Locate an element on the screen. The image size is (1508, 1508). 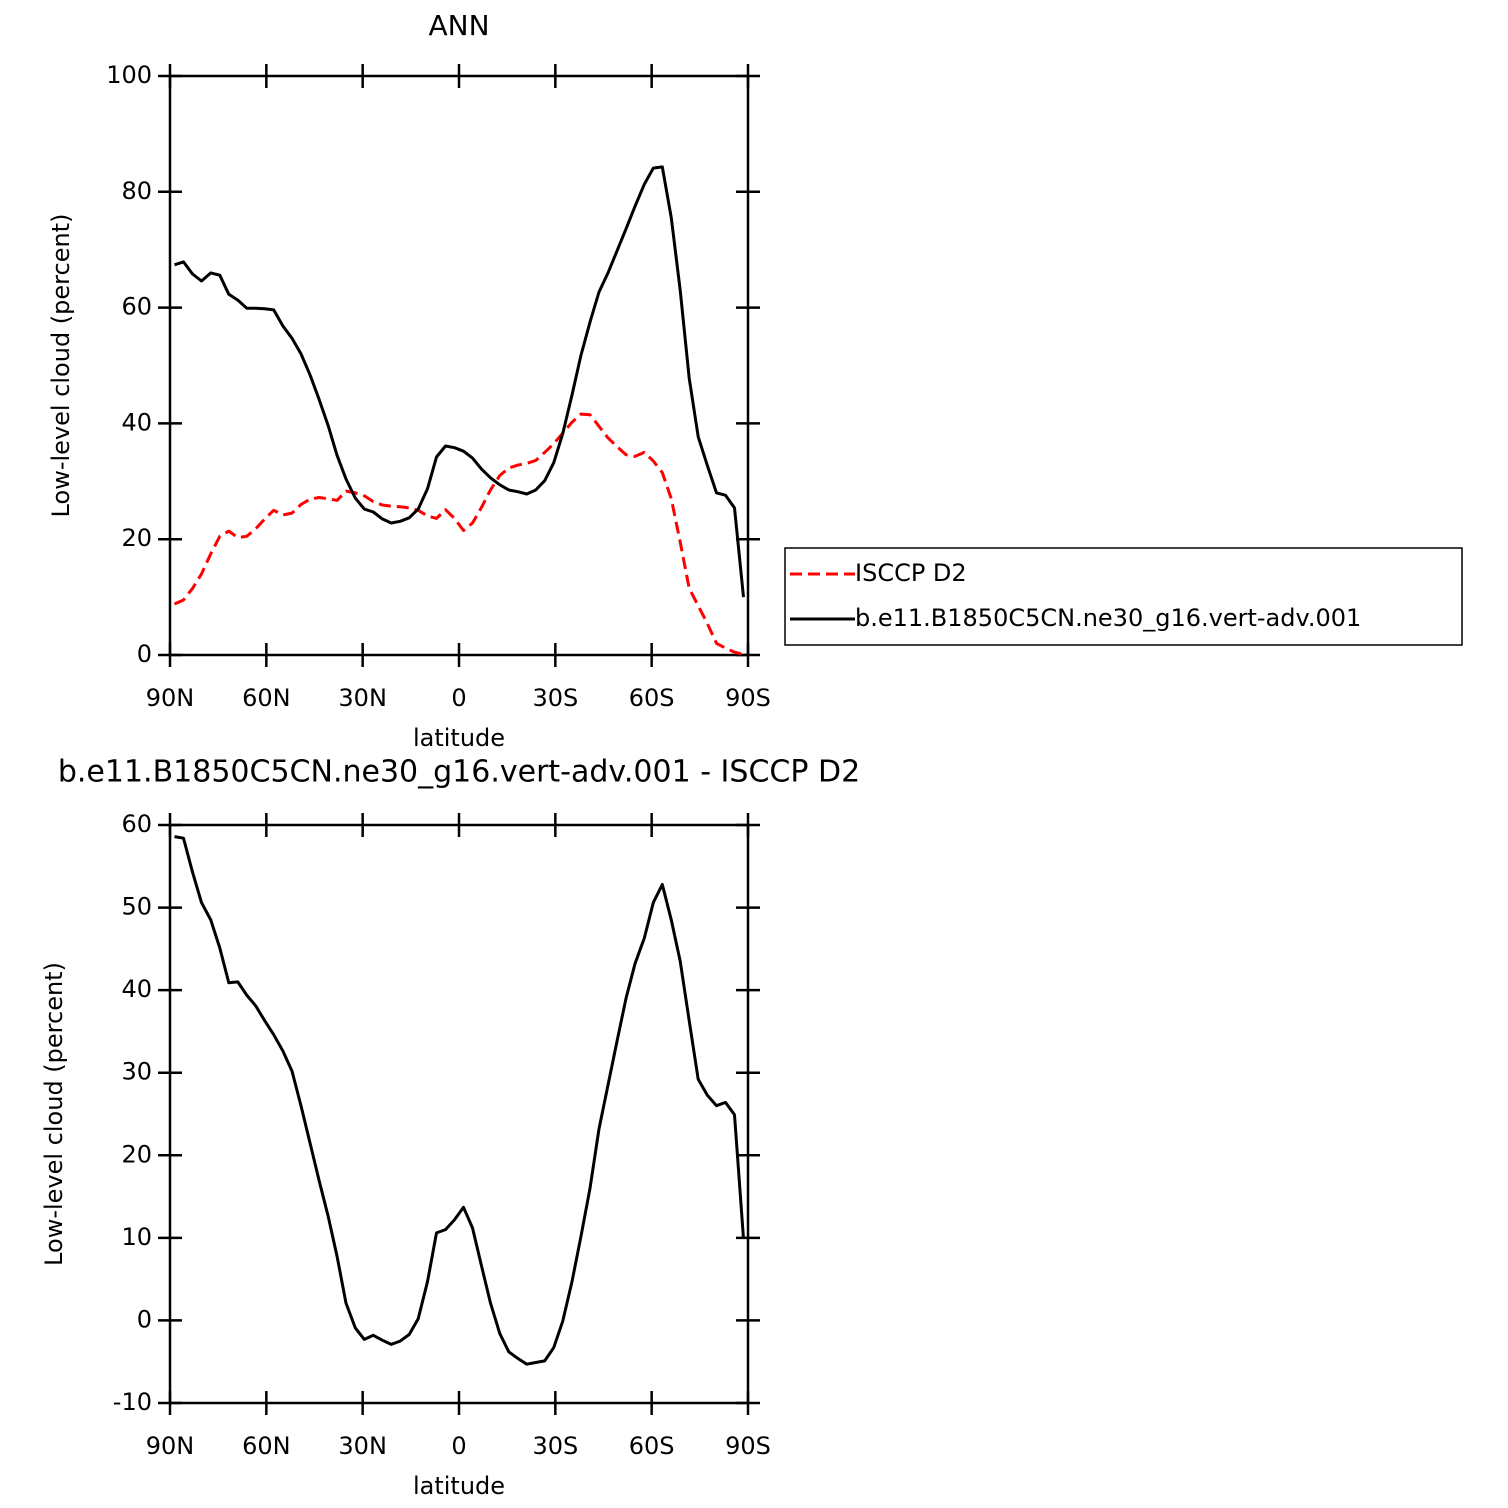
y-tick-label: 30 is located at coordinates (136, 1072).